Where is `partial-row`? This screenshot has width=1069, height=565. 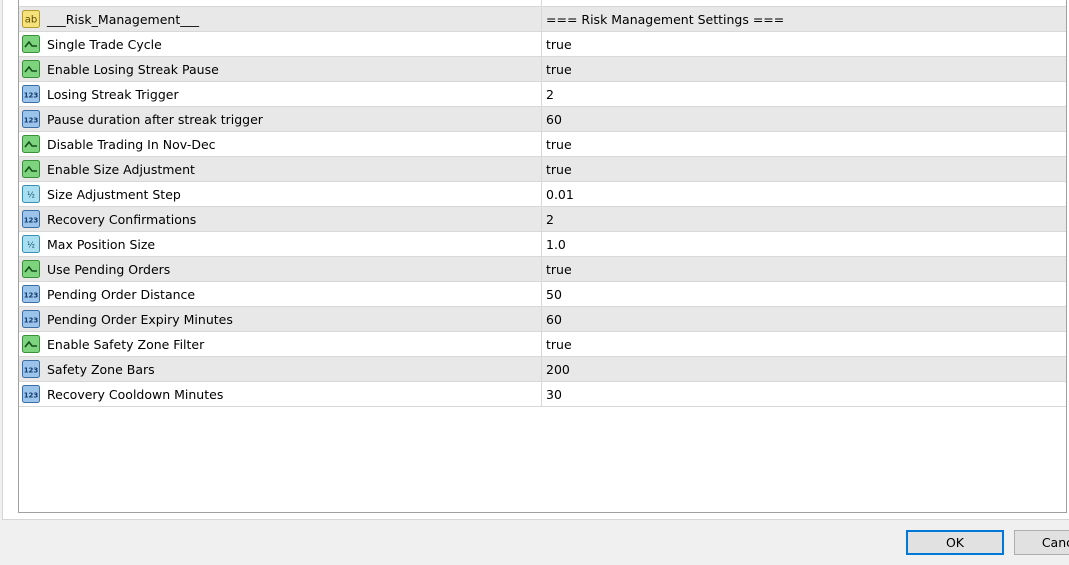 partial-row is located at coordinates (542, 3).